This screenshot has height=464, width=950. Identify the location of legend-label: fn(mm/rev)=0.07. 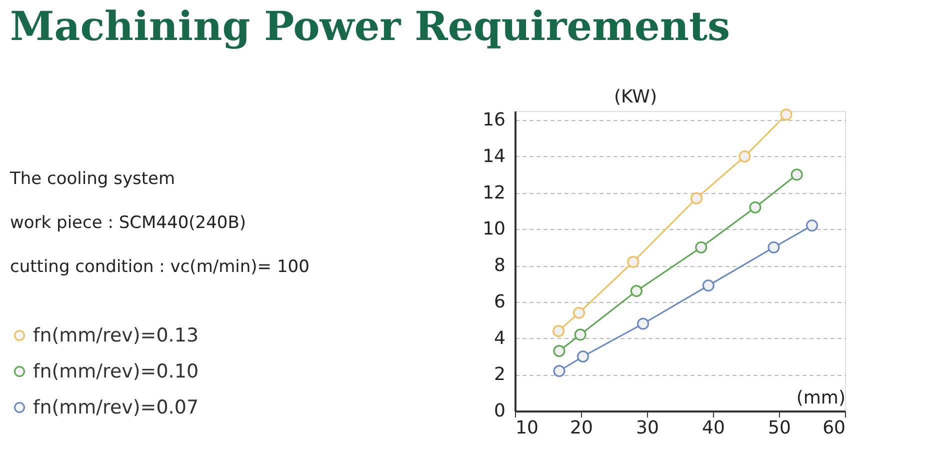
(116, 407).